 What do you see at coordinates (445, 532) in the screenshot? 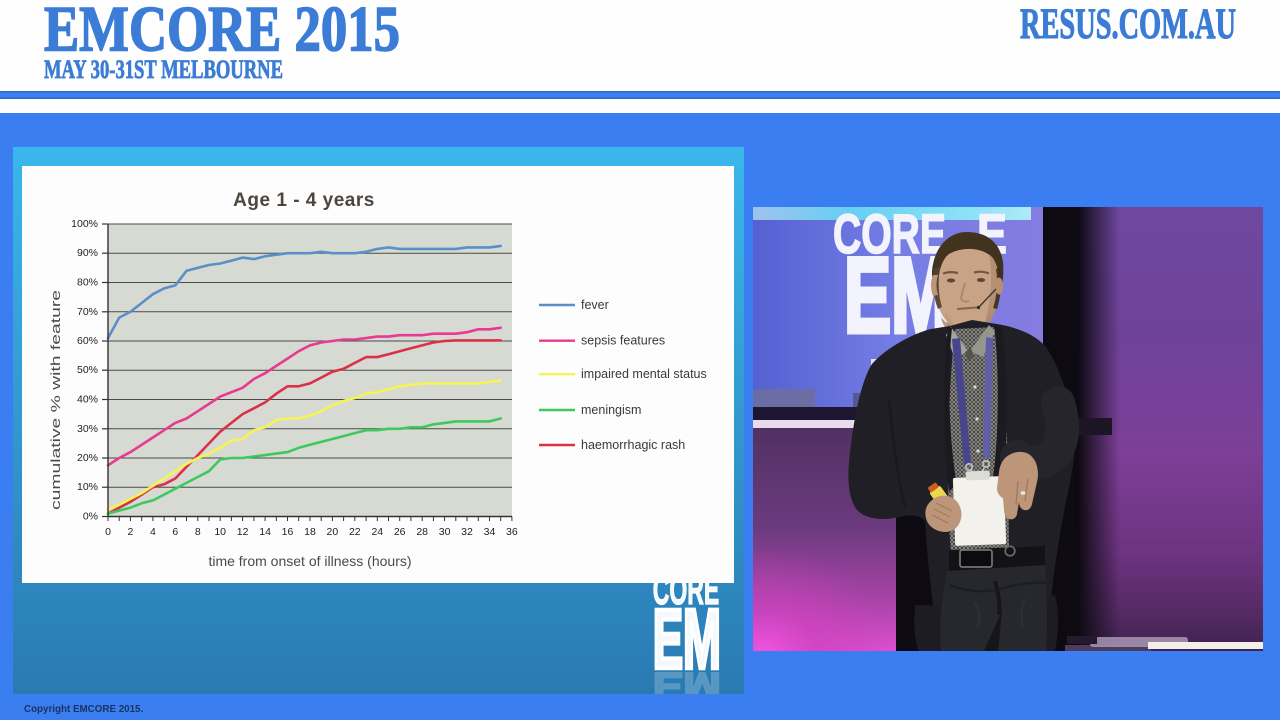
I see `svg-text: 30` at bounding box center [445, 532].